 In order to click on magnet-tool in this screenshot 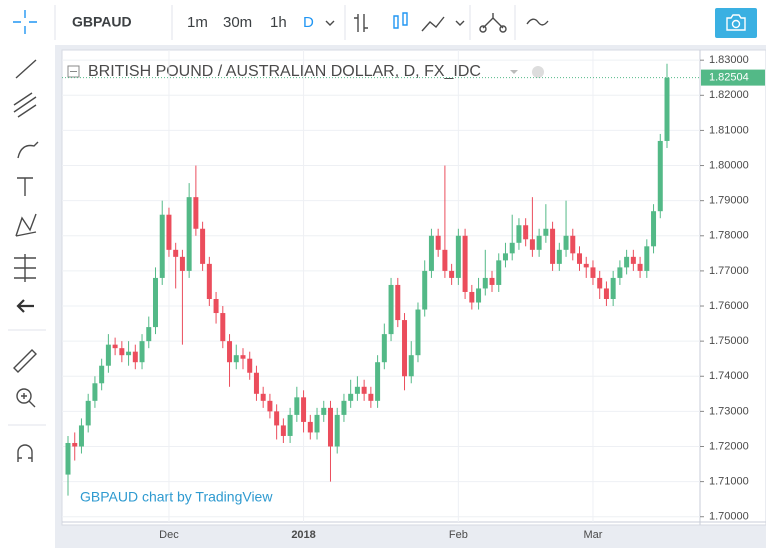, I will do `click(25, 453)`.